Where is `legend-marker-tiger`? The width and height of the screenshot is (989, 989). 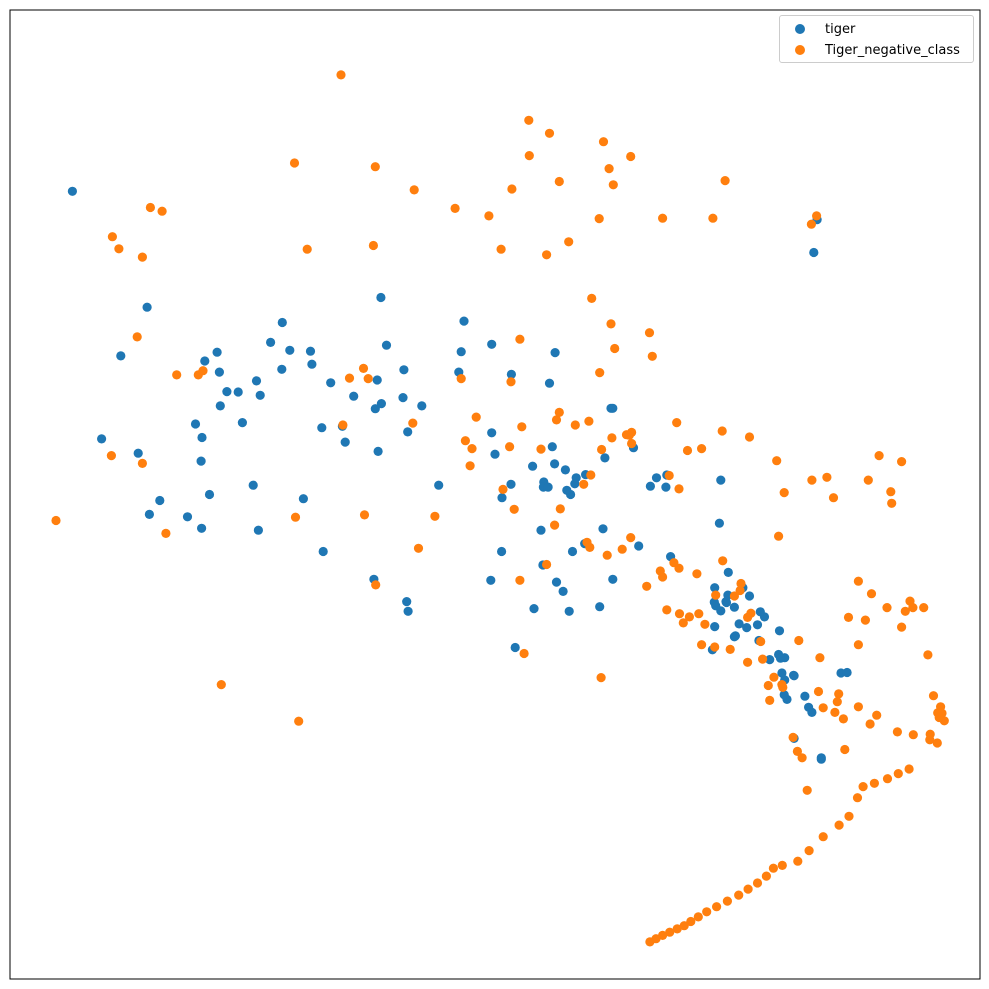 legend-marker-tiger is located at coordinates (800, 29).